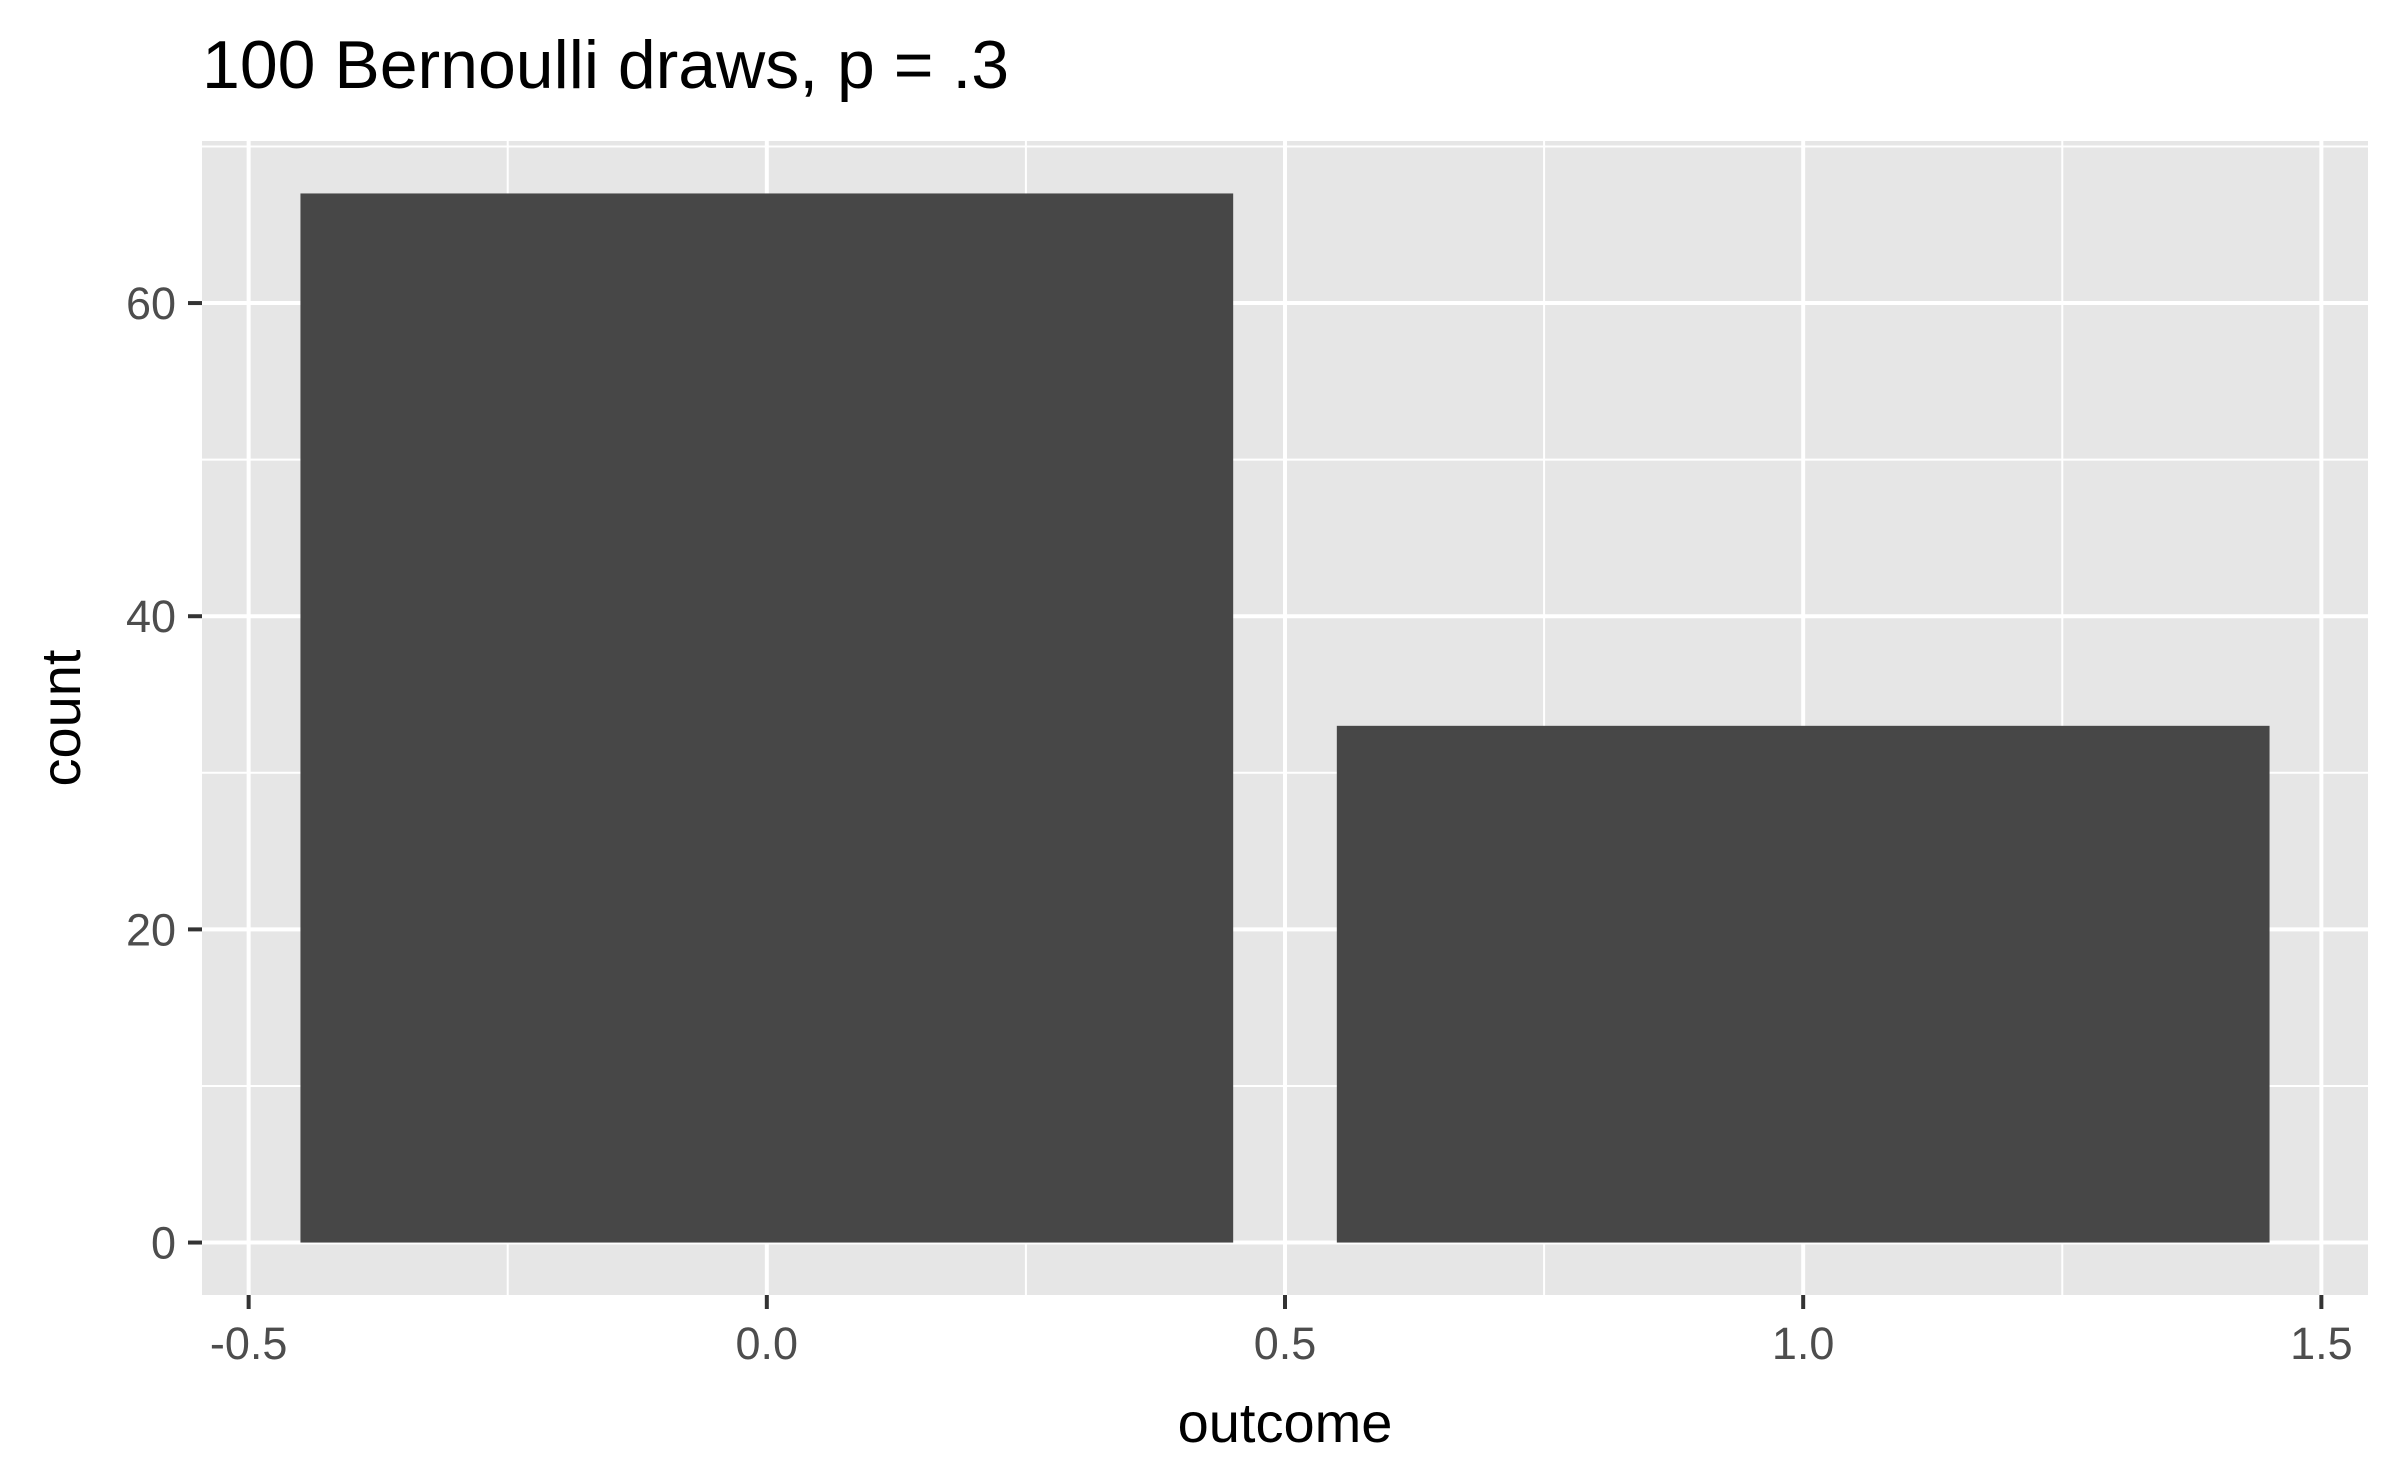 The width and height of the screenshot is (2400, 1483). What do you see at coordinates (2321, 1343) in the screenshot?
I see `x-tick-label: 1.5` at bounding box center [2321, 1343].